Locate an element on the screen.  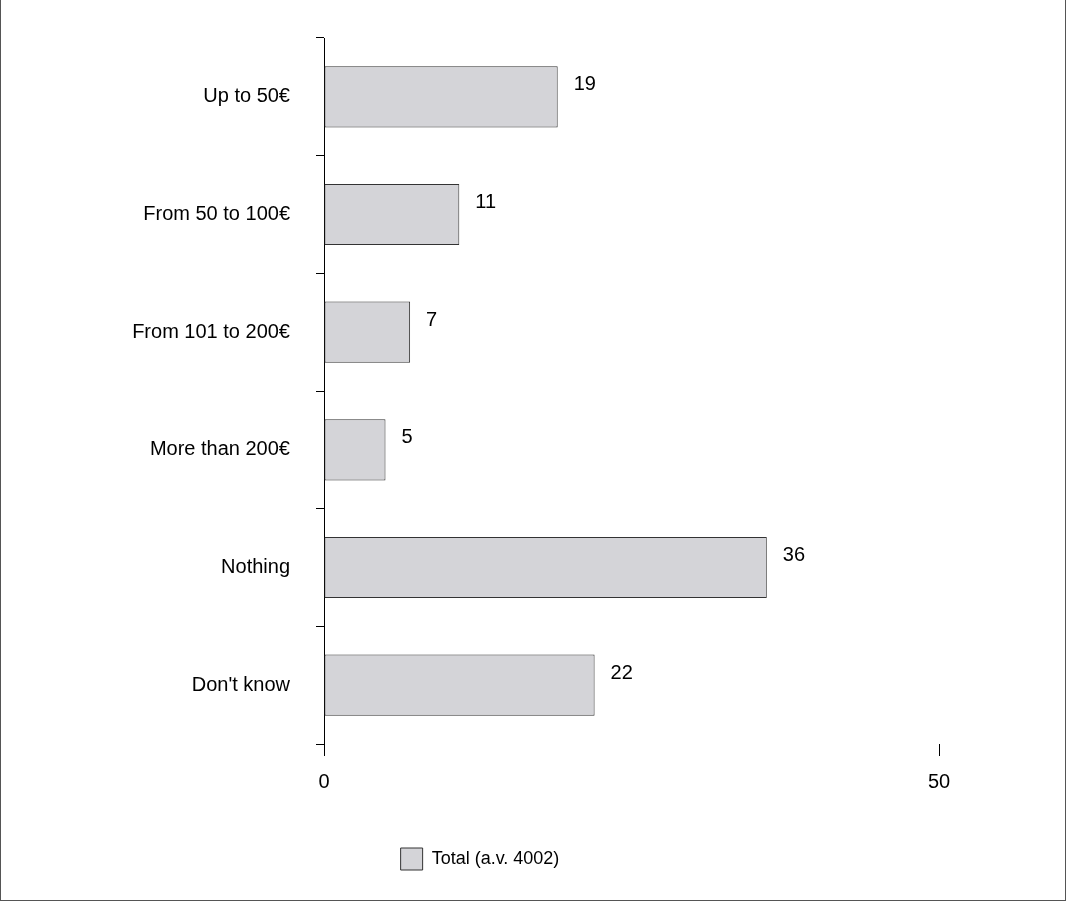
x-tick-label: 50 is located at coordinates (939, 780).